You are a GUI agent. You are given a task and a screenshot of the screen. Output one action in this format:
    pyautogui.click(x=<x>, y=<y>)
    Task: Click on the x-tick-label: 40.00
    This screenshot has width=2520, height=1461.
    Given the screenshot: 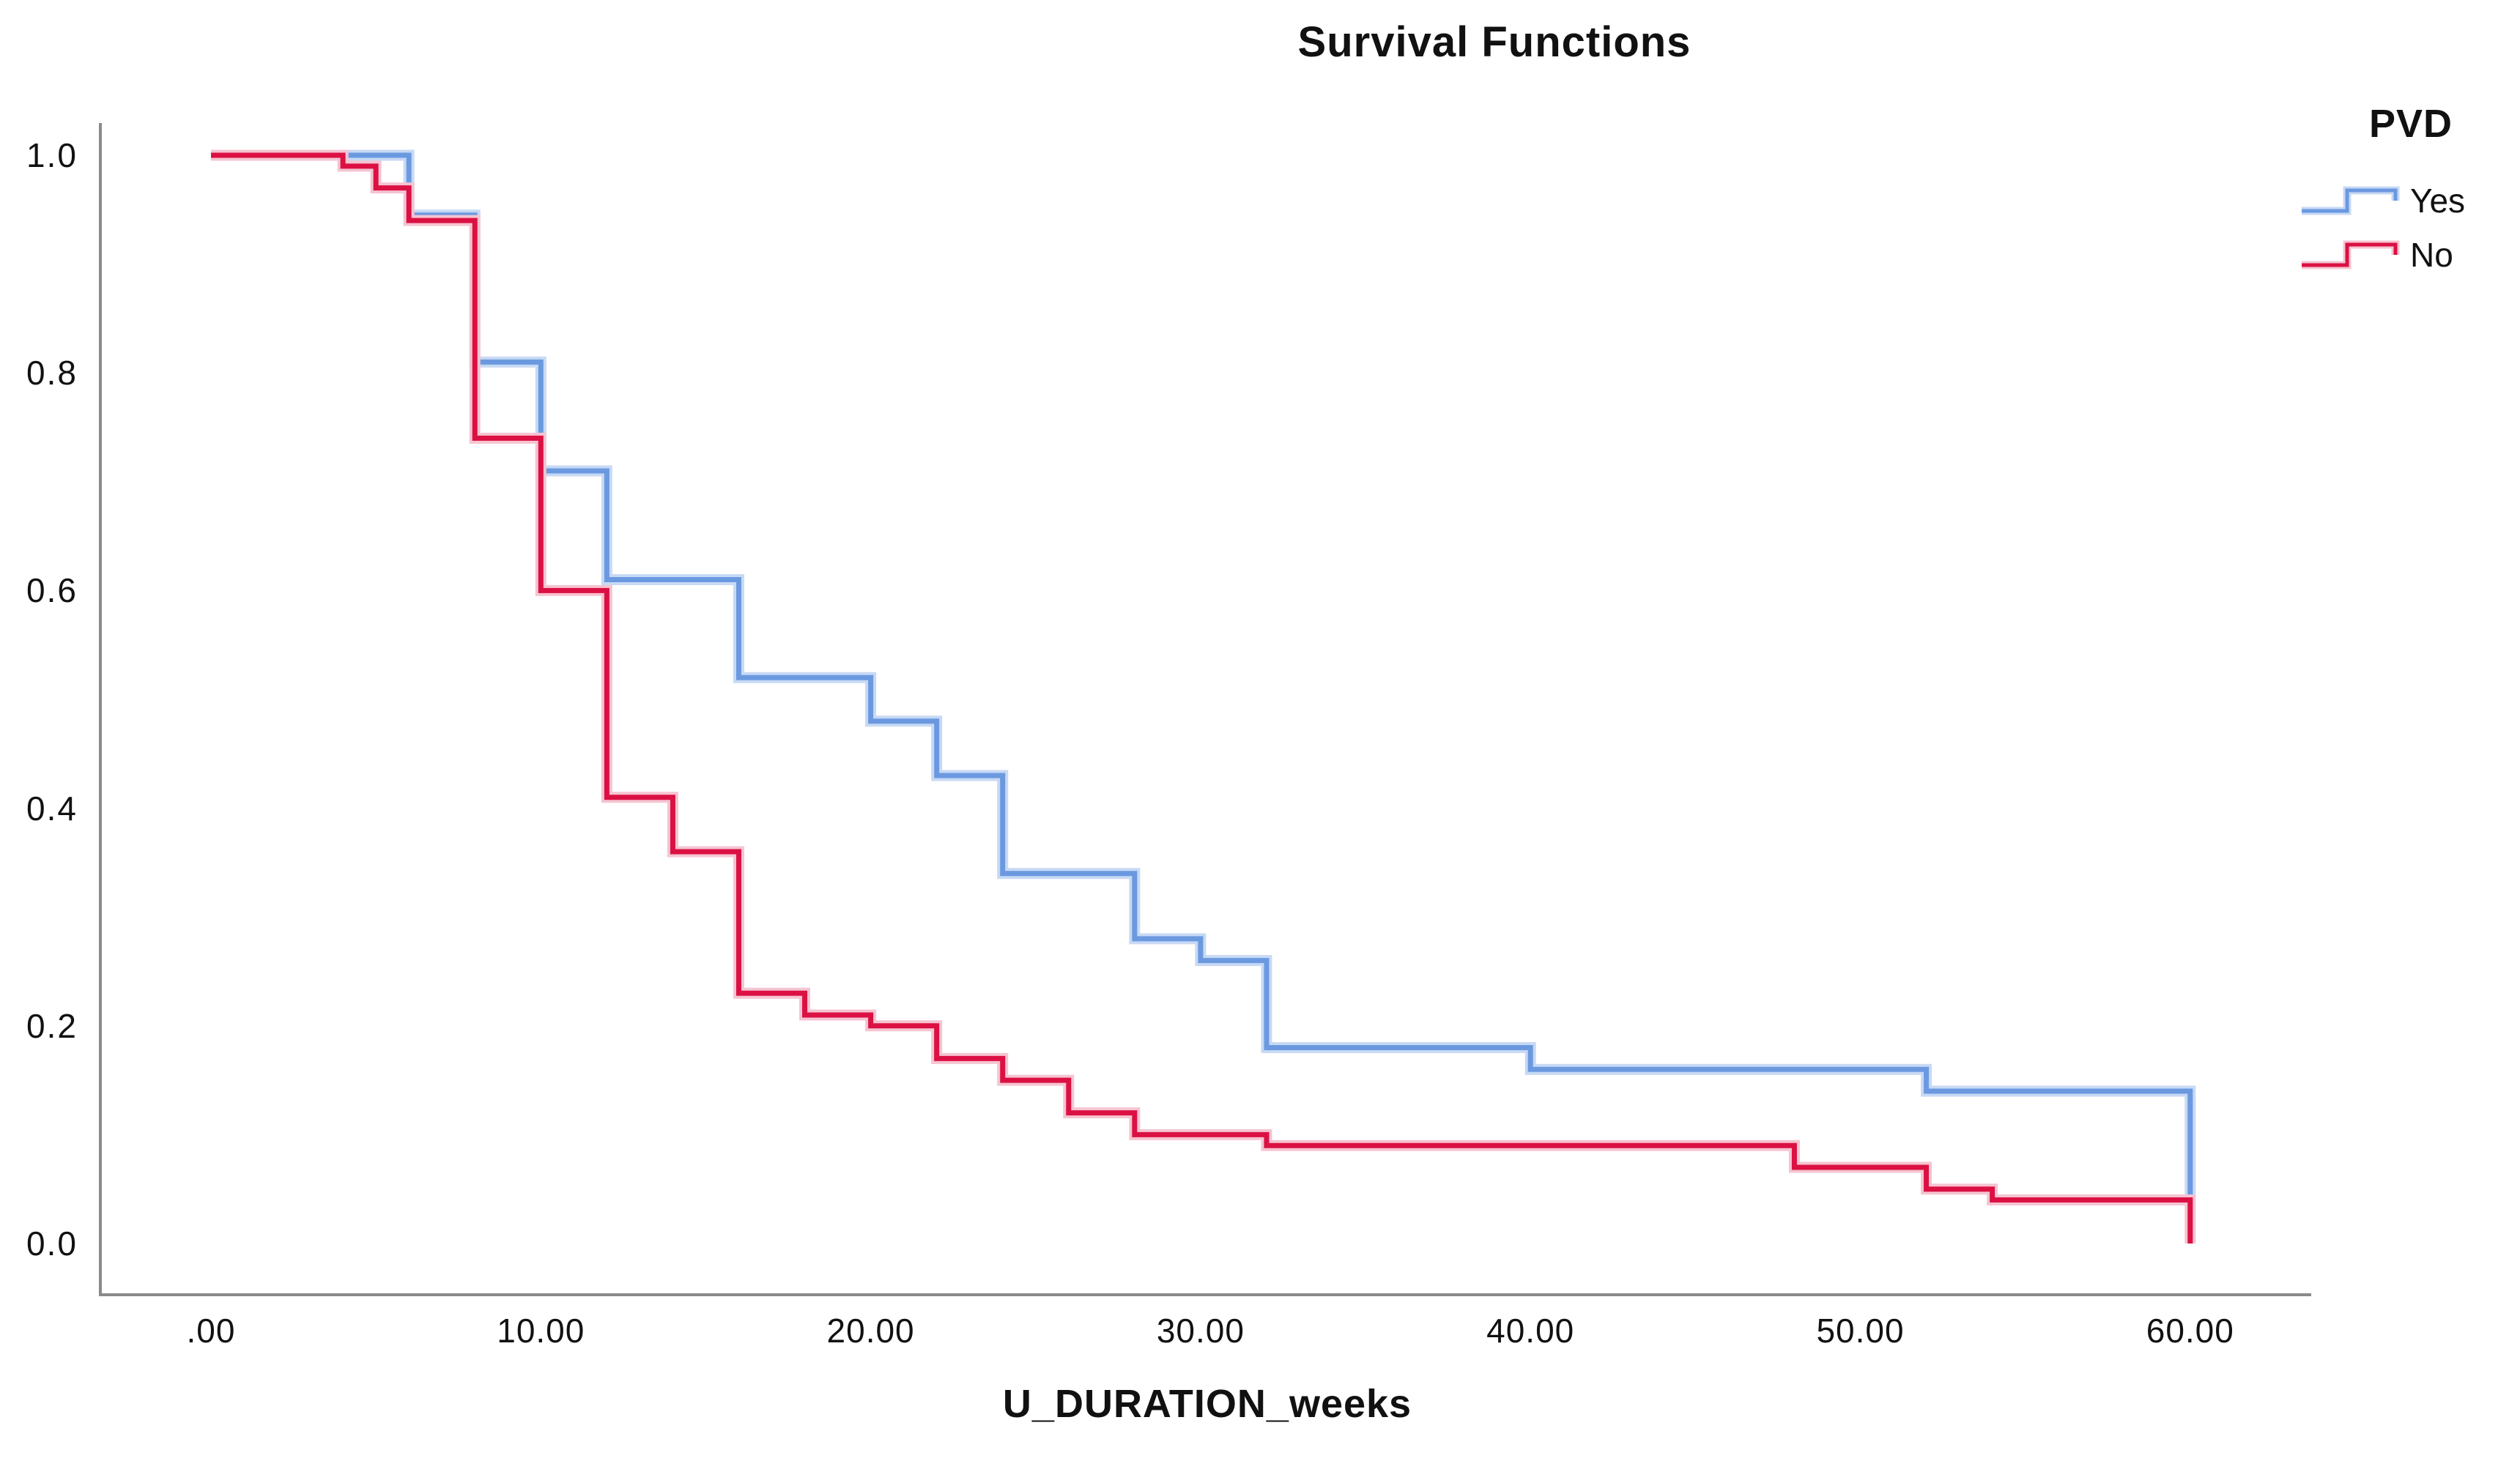 What is the action you would take?
    pyautogui.click(x=1530, y=1331)
    